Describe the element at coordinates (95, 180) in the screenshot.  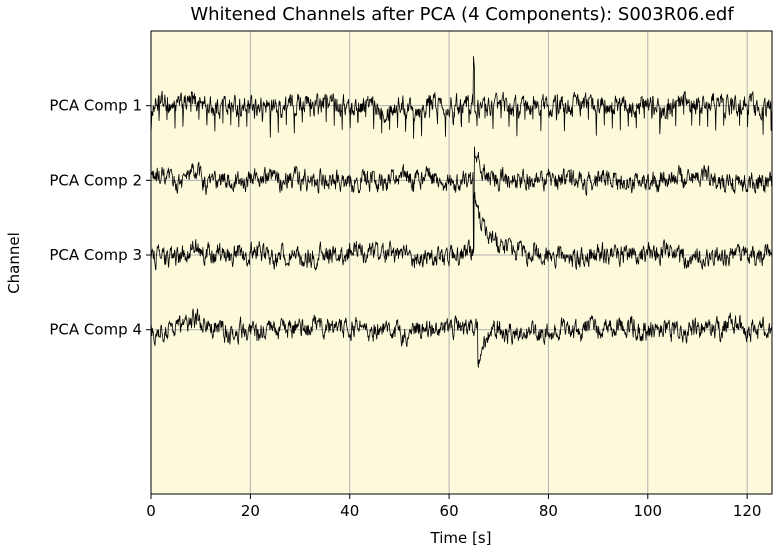
I see `y-tick-label: PCA Comp 2` at that location.